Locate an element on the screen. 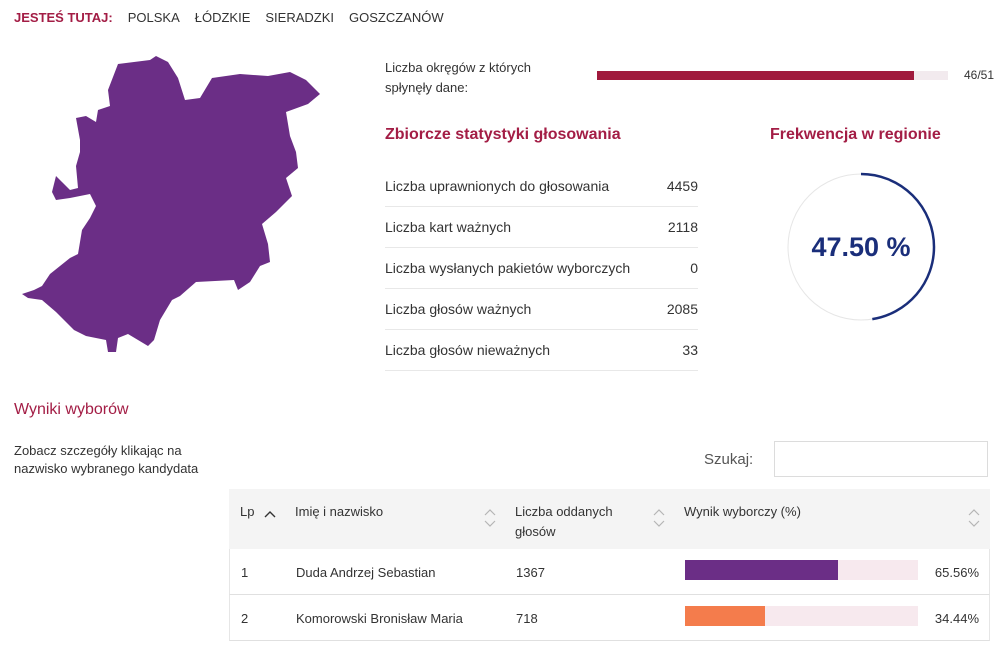 The image size is (1004, 654). column-header-votes: Liczba oddanych głosów is located at coordinates (588, 519).